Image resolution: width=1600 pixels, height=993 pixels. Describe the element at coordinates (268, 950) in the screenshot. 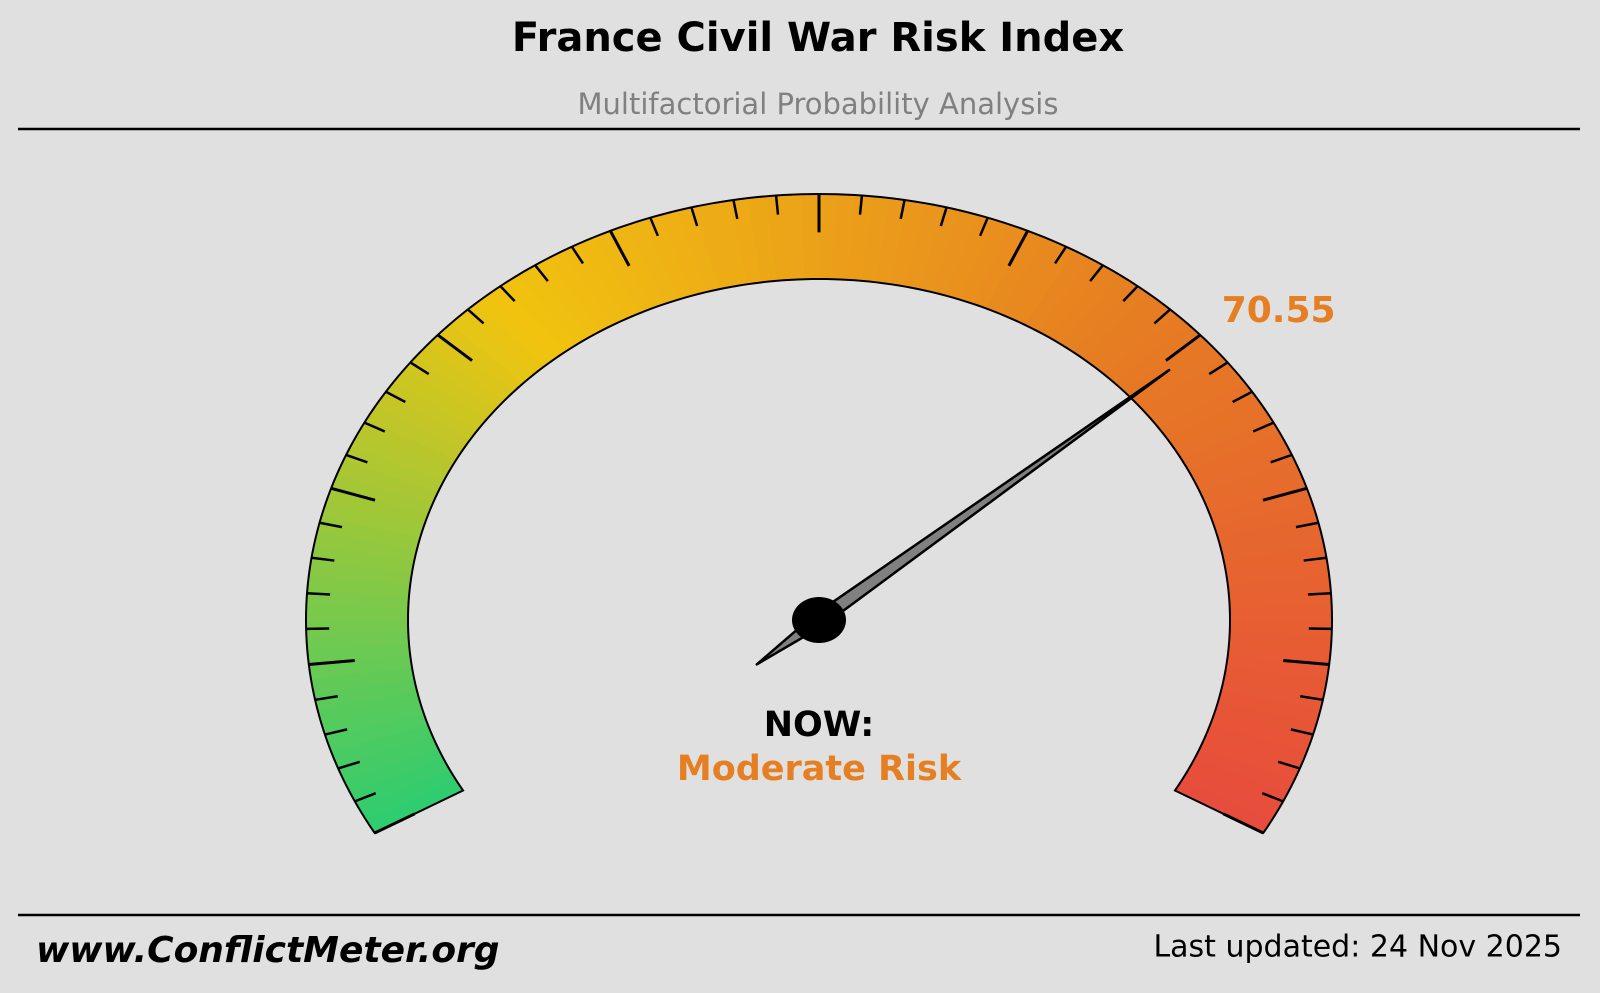

I see `website: www.ConflictMeter.org` at that location.